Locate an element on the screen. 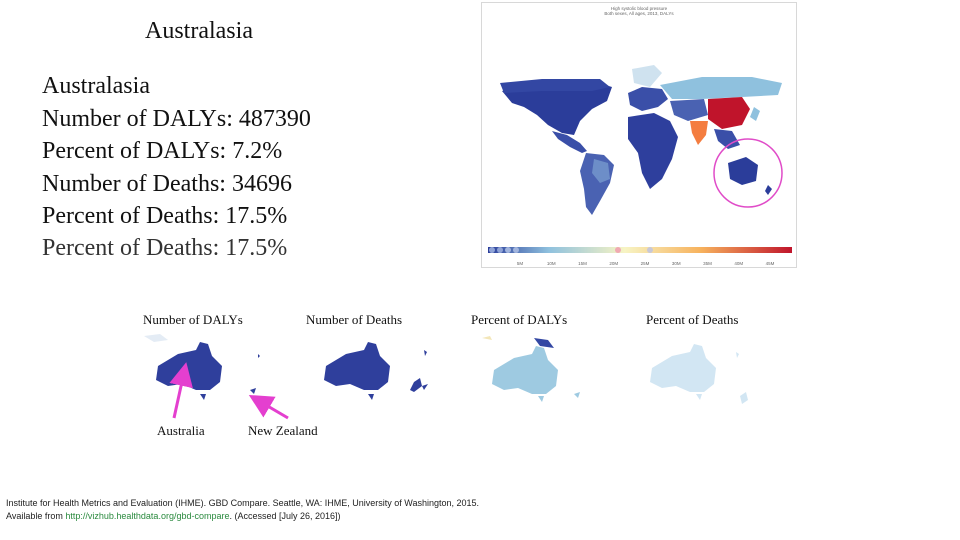 Image resolution: width=960 pixels, height=540 pixels. central-america is located at coordinates (569, 142).